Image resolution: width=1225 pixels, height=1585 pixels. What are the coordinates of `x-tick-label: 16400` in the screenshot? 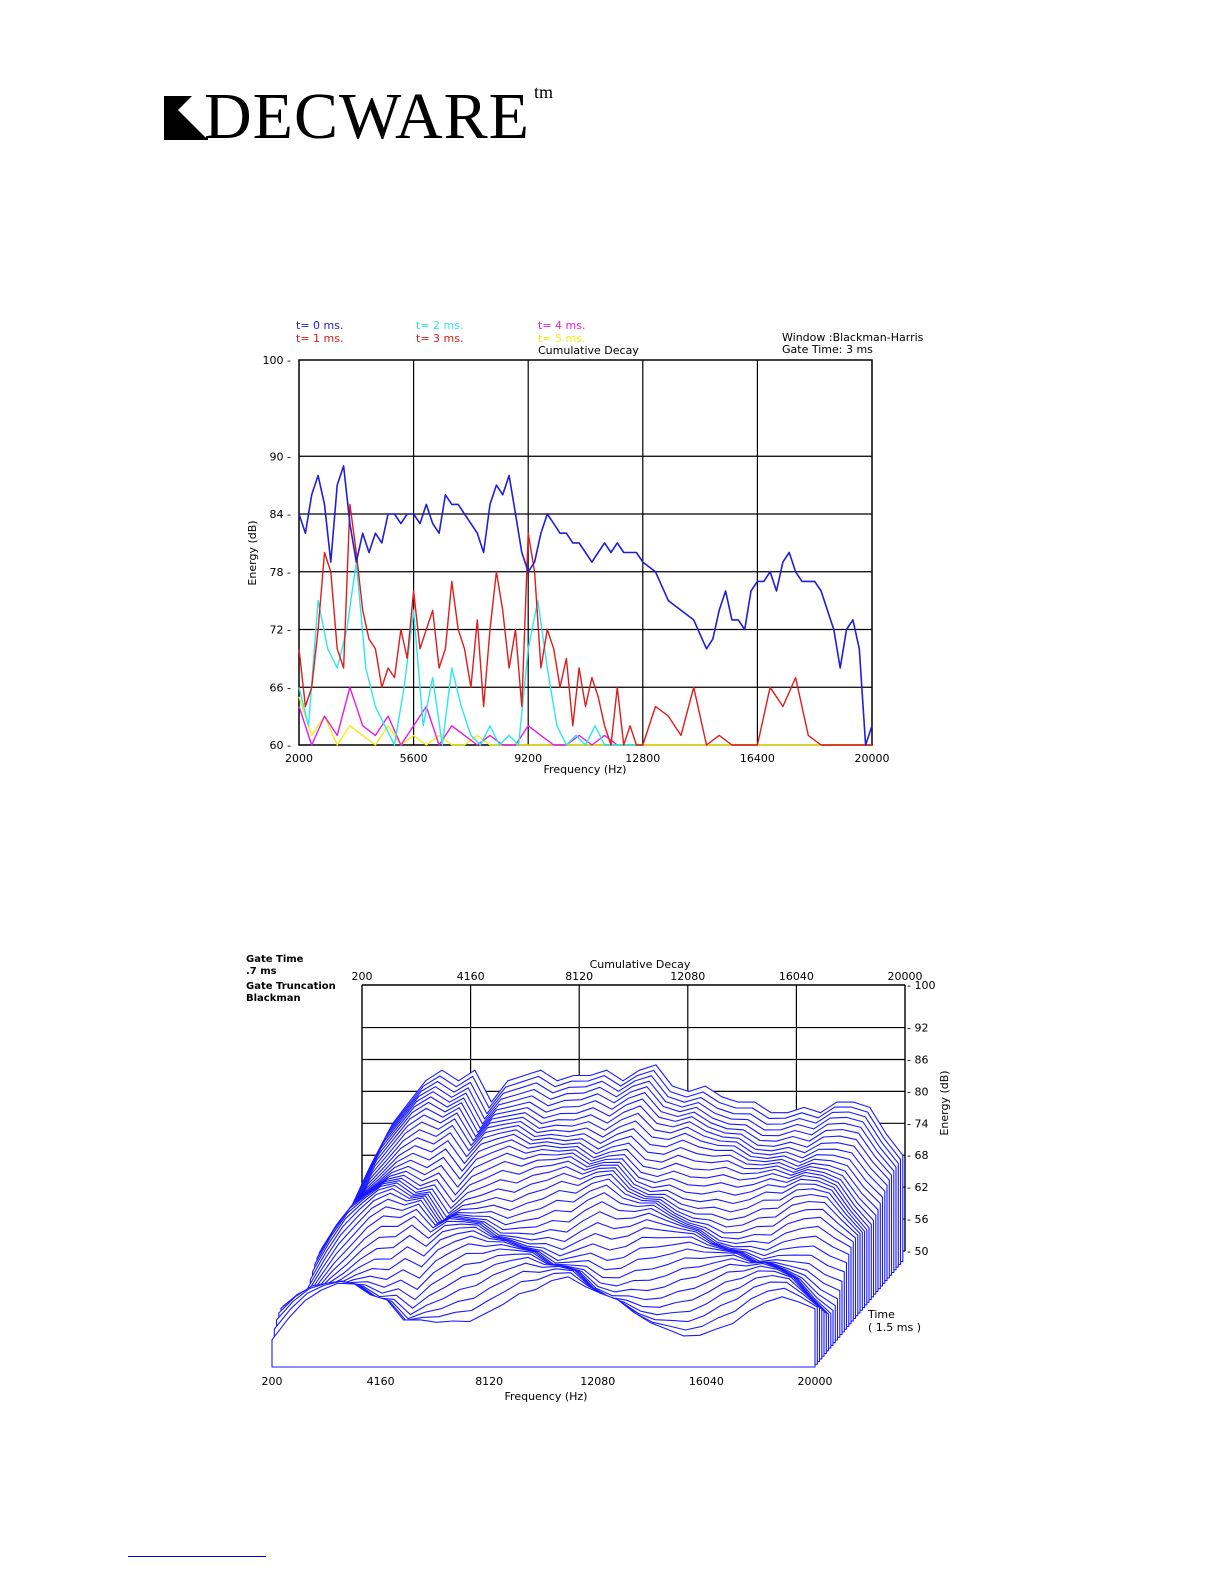 It's located at (757, 758).